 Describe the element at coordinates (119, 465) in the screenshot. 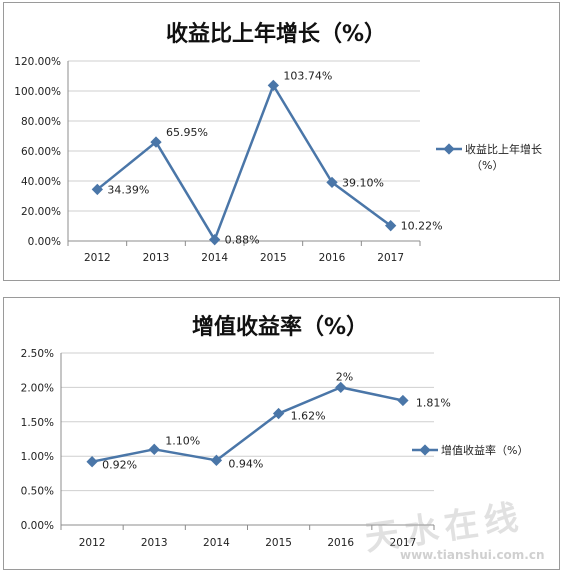

I see `data-label: 0.92%` at that location.